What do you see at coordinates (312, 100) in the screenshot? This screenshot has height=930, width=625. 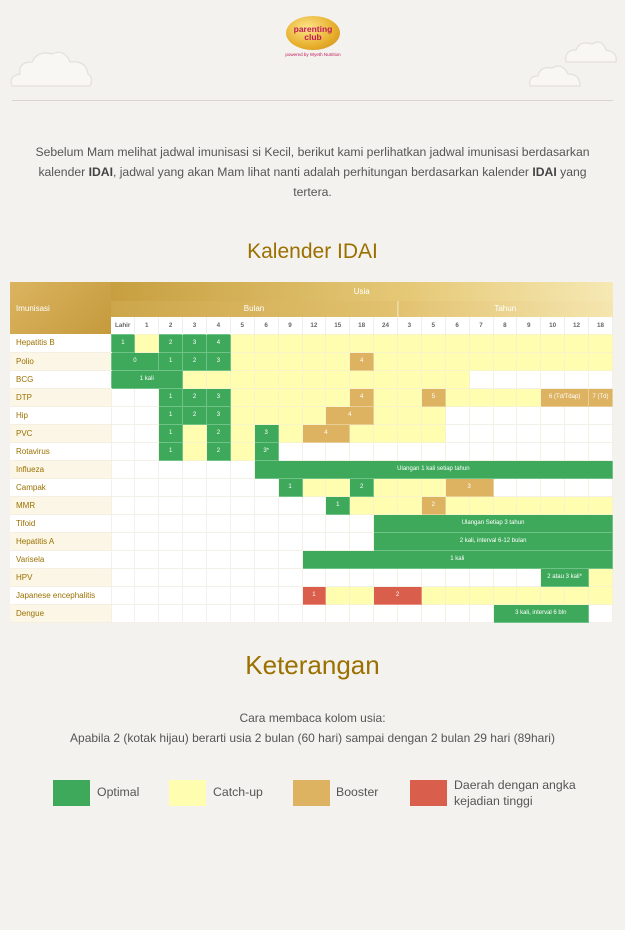 I see `header-divider` at bounding box center [312, 100].